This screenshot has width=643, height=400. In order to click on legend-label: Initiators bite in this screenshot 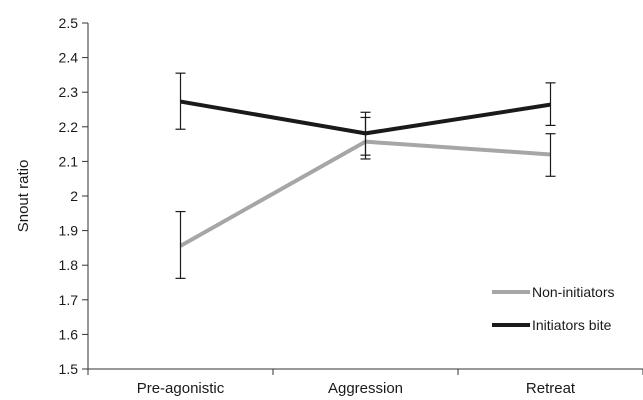, I will do `click(572, 325)`.